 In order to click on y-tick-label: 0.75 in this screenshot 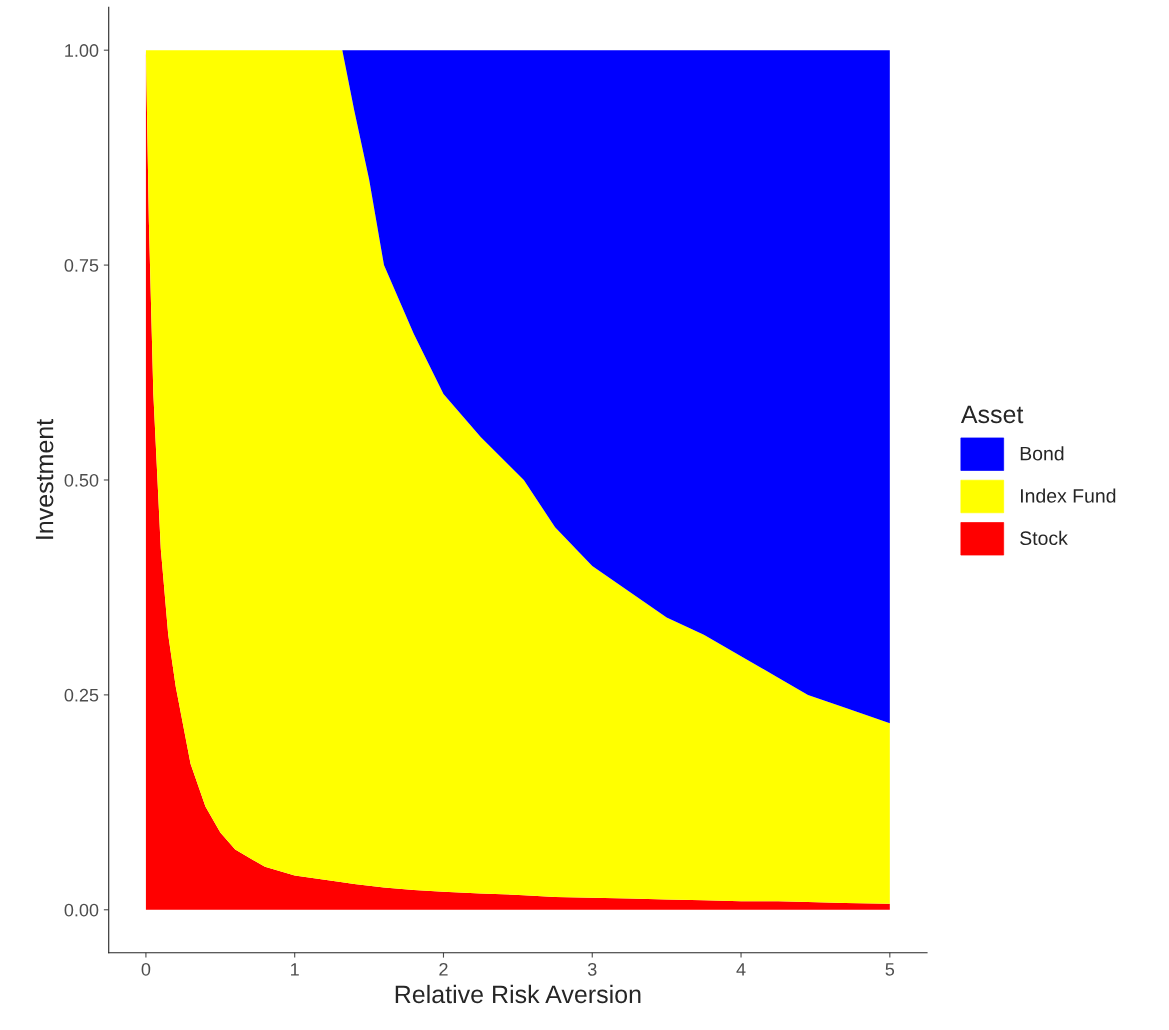, I will do `click(81, 265)`.